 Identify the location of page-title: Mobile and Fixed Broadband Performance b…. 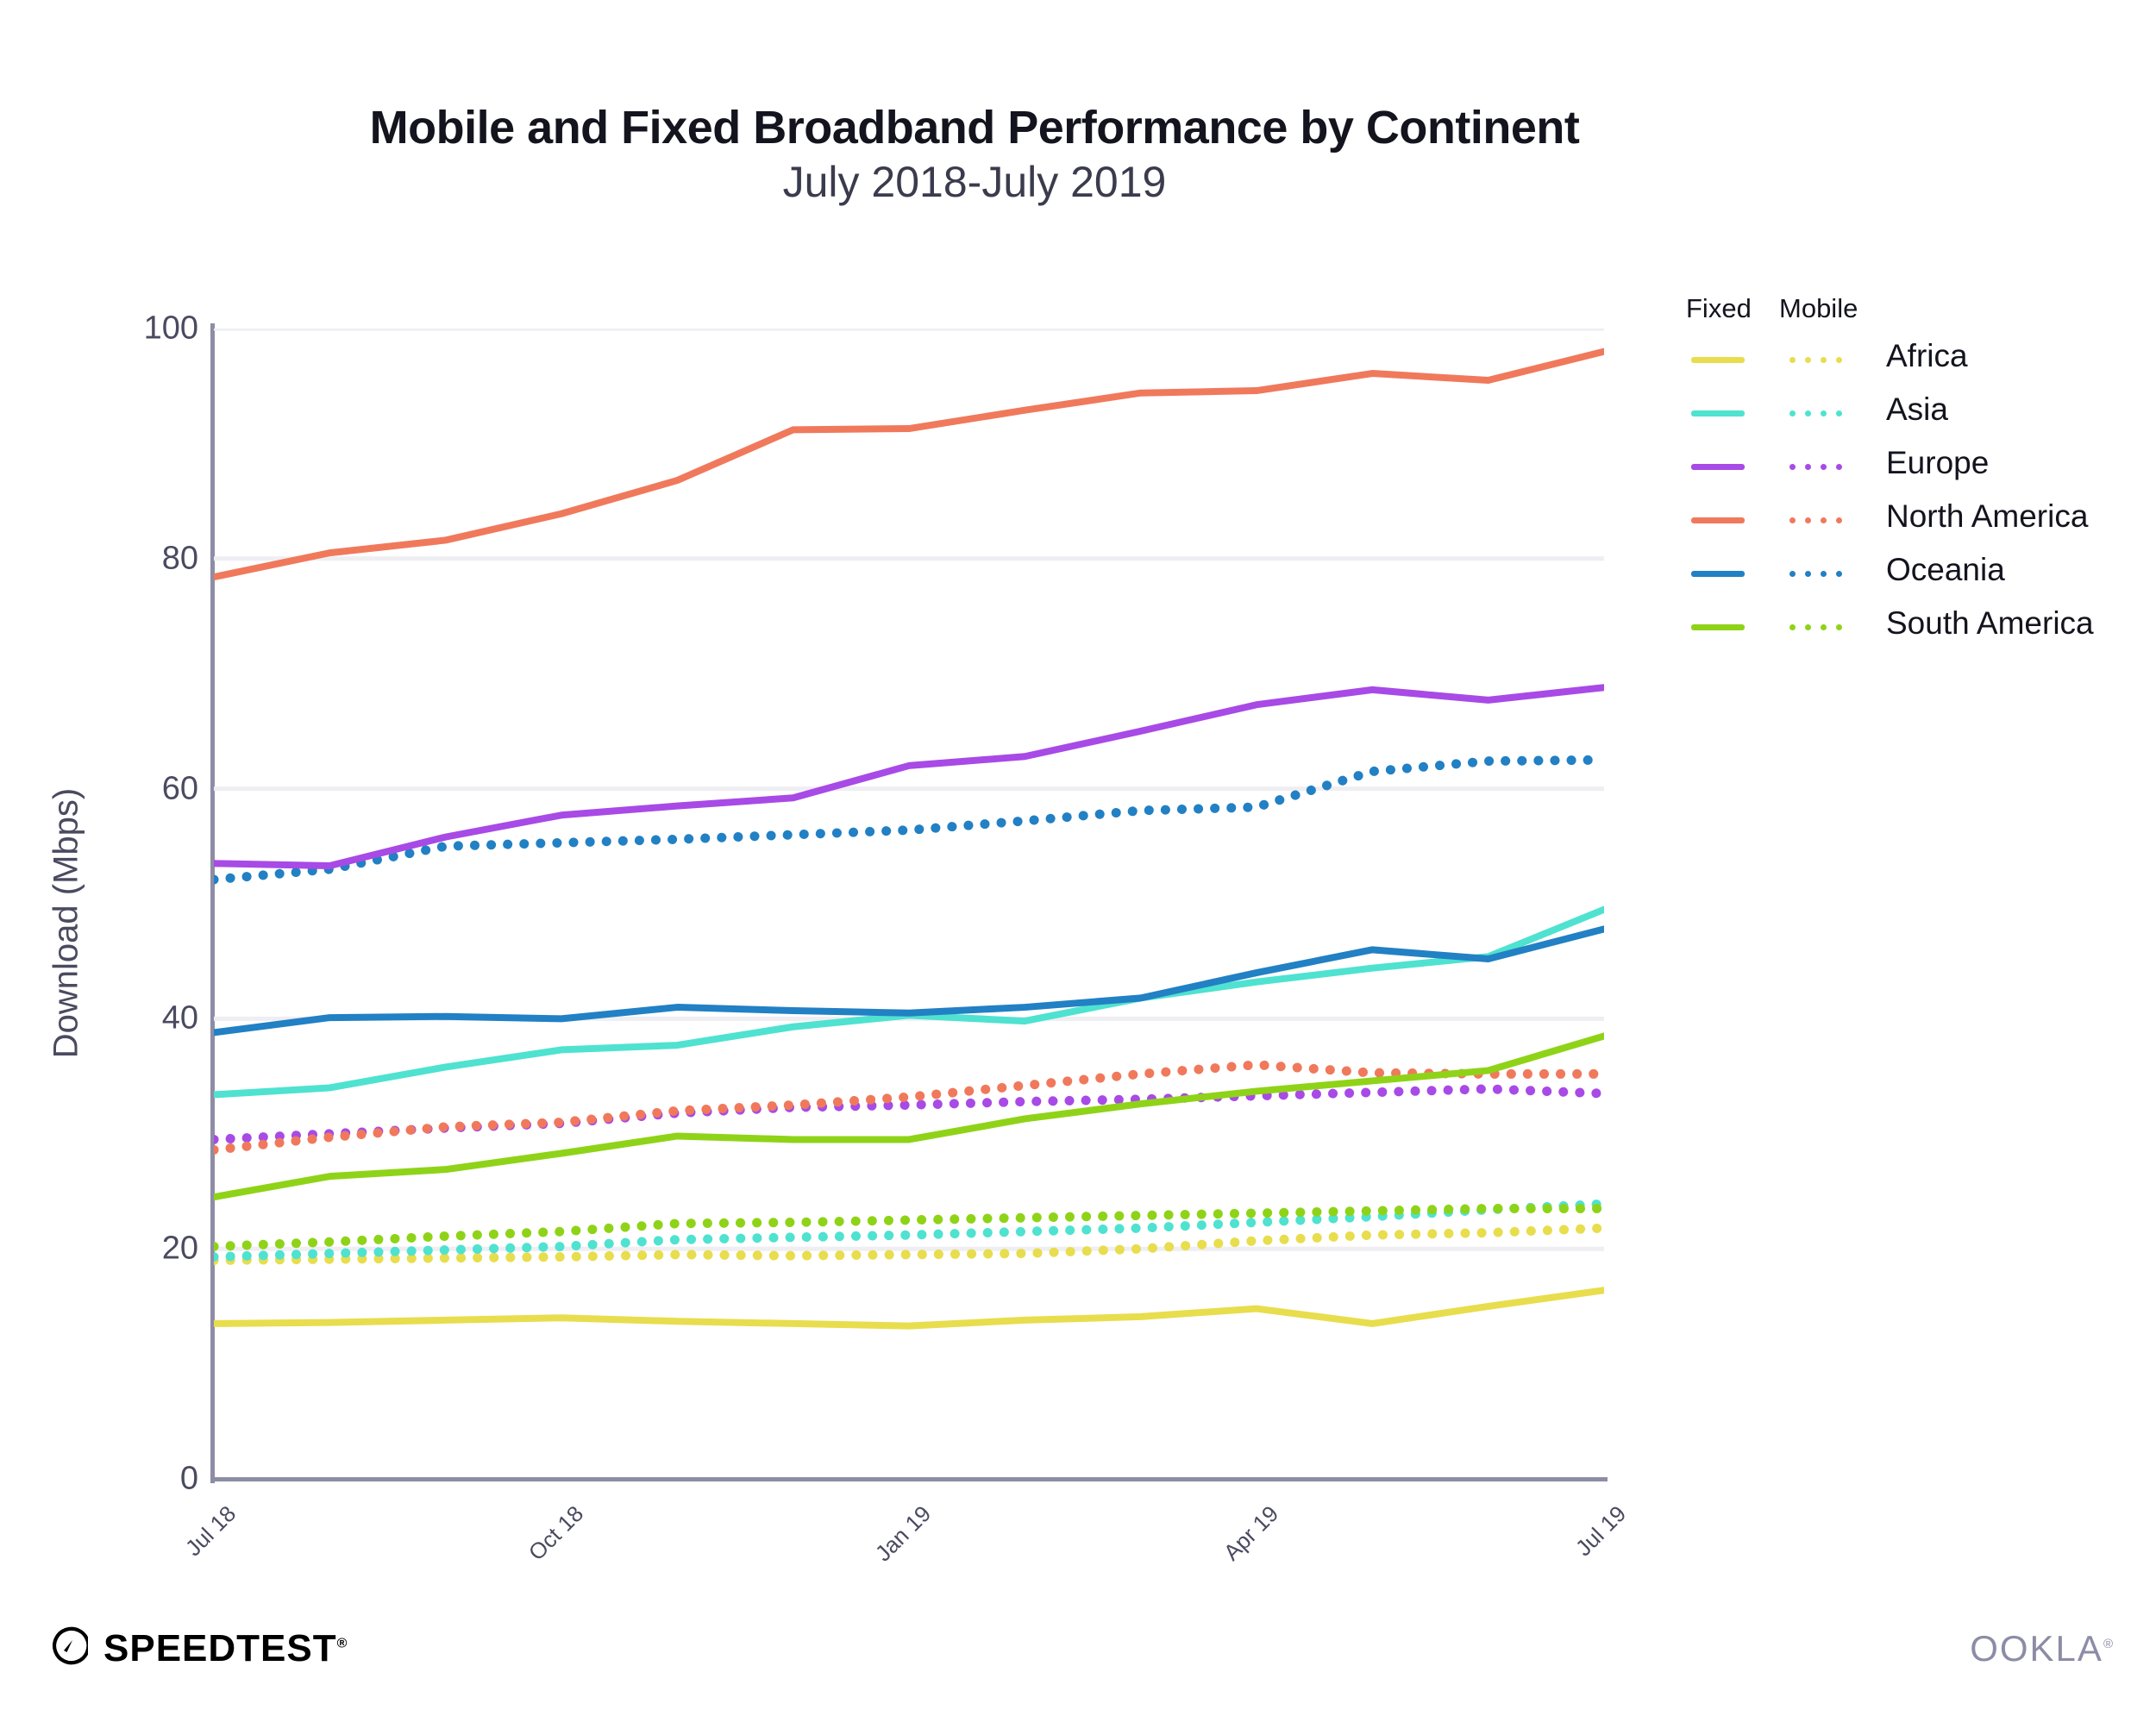
(974, 127).